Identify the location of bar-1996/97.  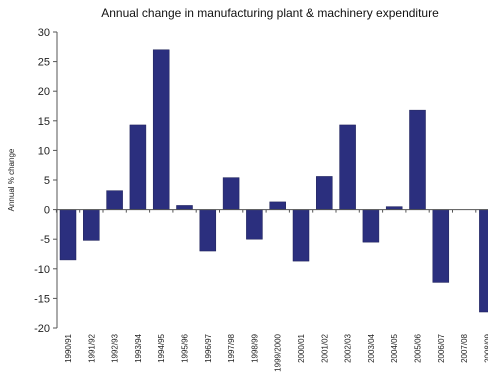
(208, 230).